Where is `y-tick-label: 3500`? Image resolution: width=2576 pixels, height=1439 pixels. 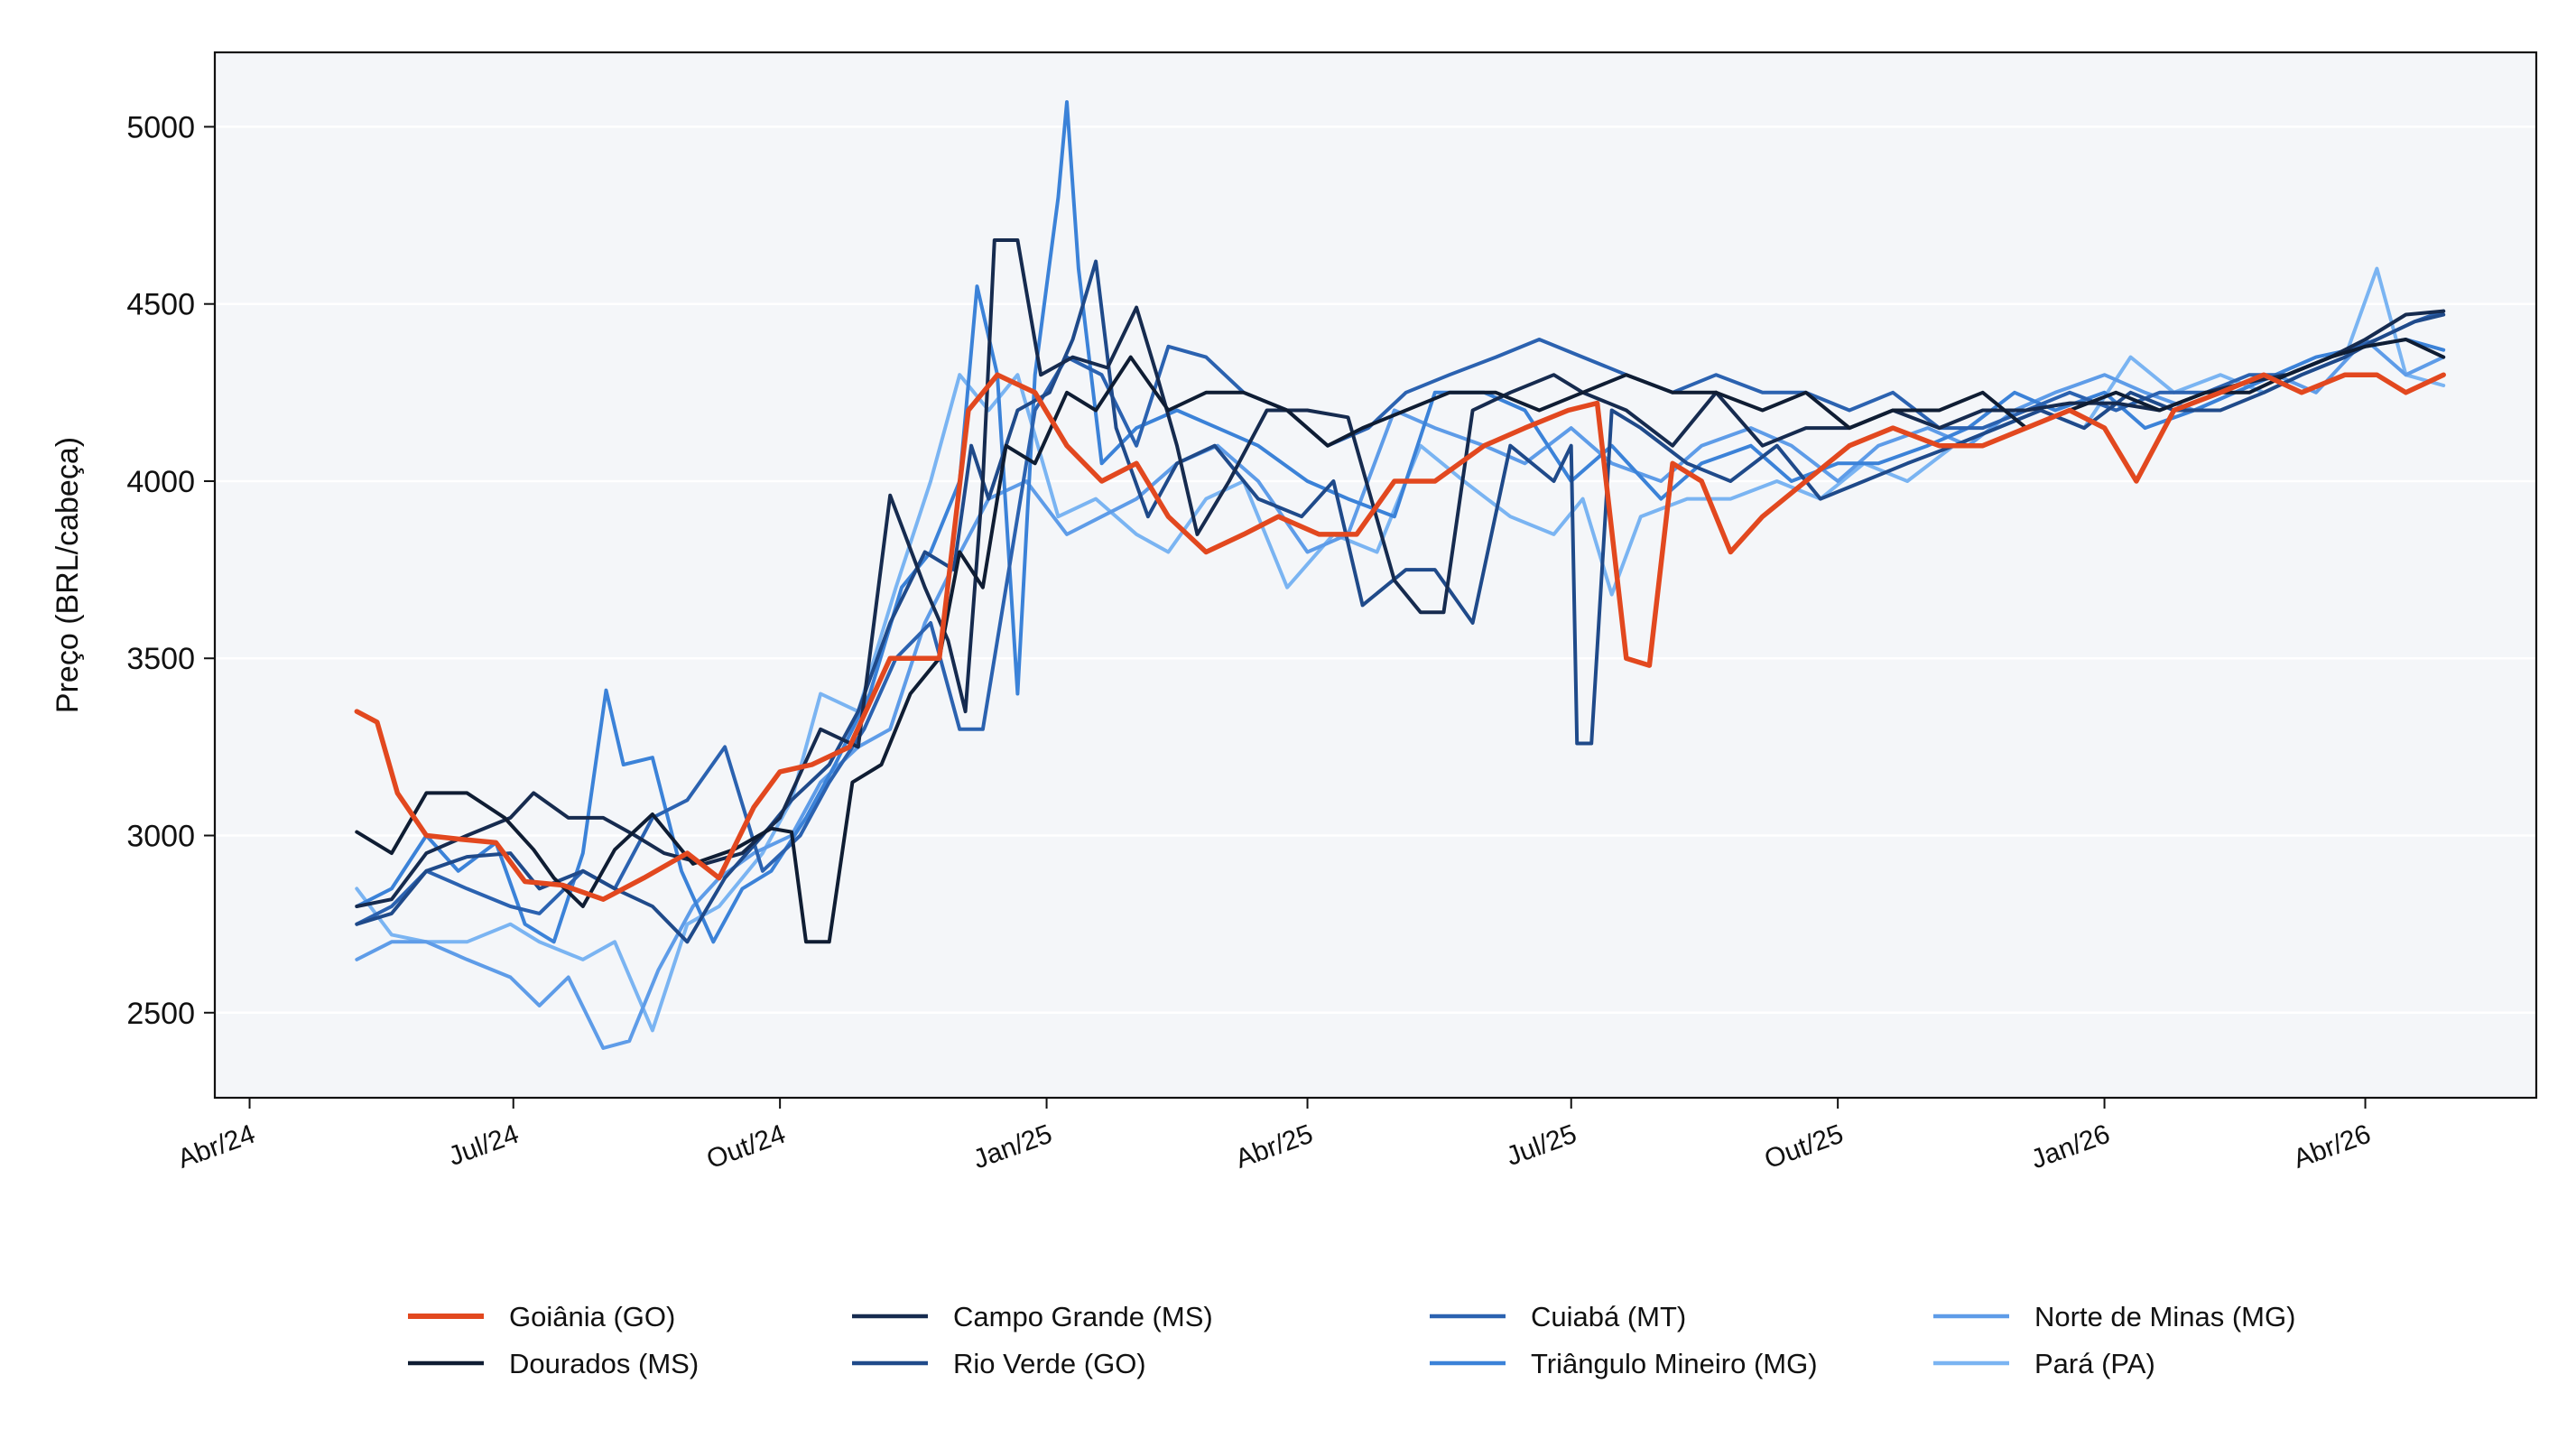
y-tick-label: 3500 is located at coordinates (160, 659).